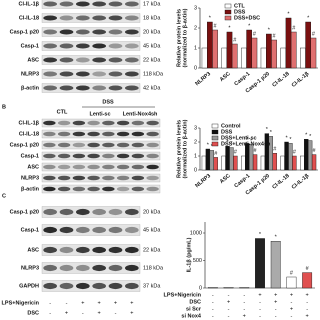  I want to click on legend-label: Control, so click(231, 126).